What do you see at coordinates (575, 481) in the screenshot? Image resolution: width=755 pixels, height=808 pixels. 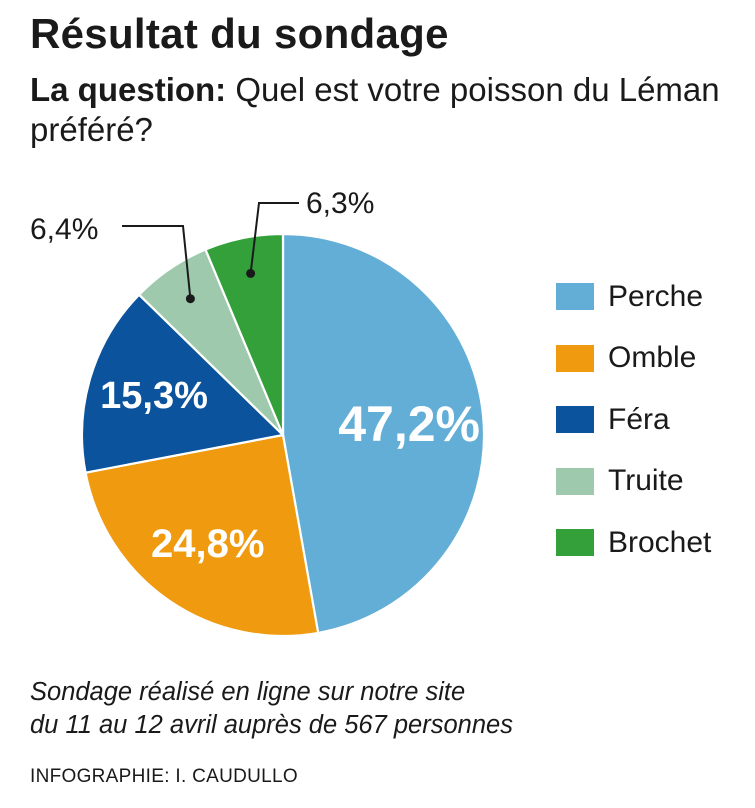 I see `legend-swatch-truite` at bounding box center [575, 481].